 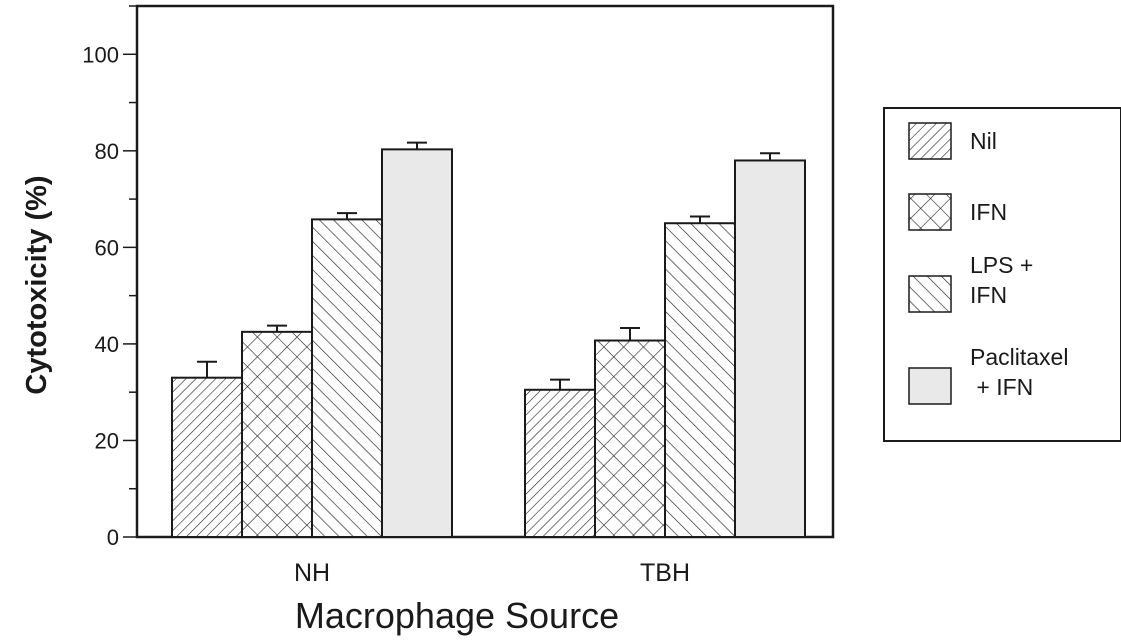 What do you see at coordinates (457, 615) in the screenshot?
I see `x-axis-title: Macrophage Source` at bounding box center [457, 615].